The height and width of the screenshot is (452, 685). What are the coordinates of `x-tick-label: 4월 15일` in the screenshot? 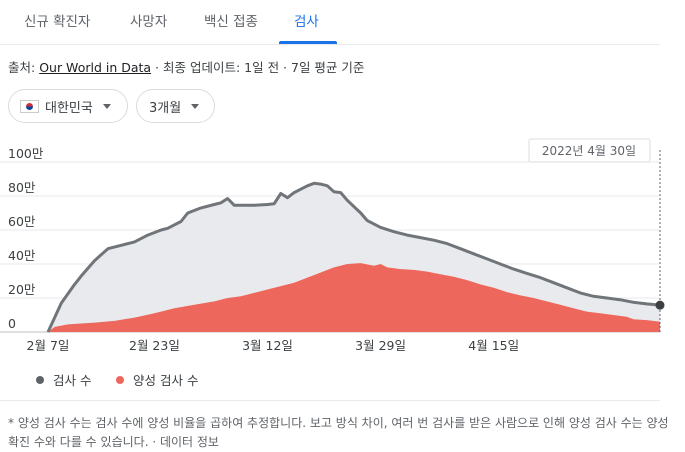 It's located at (493, 345).